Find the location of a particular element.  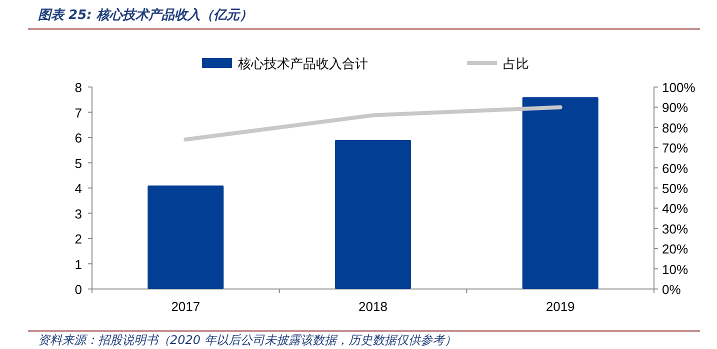

legend-label: 核心技术产品收入合计 is located at coordinates (302, 64).